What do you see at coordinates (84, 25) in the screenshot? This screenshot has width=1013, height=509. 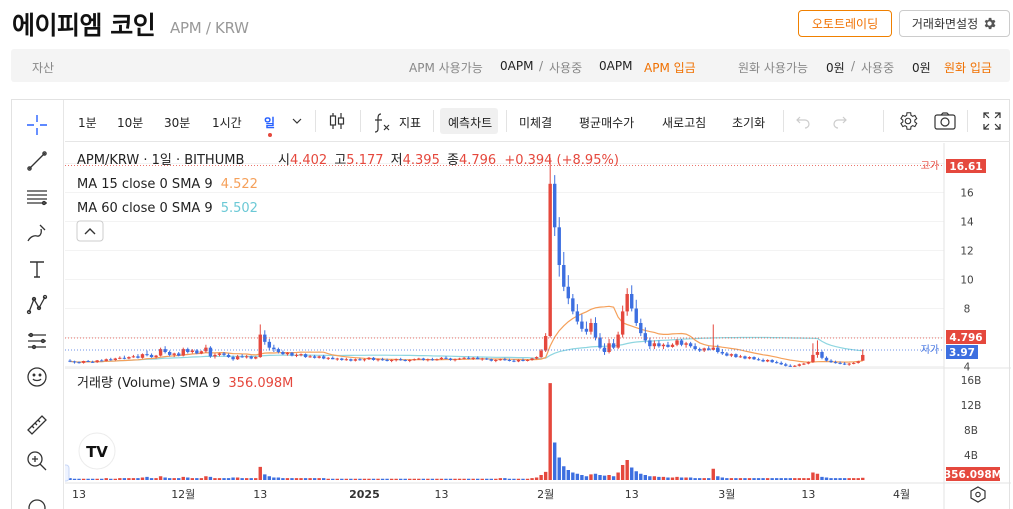 I see `page-title: 에이피엠 코인` at bounding box center [84, 25].